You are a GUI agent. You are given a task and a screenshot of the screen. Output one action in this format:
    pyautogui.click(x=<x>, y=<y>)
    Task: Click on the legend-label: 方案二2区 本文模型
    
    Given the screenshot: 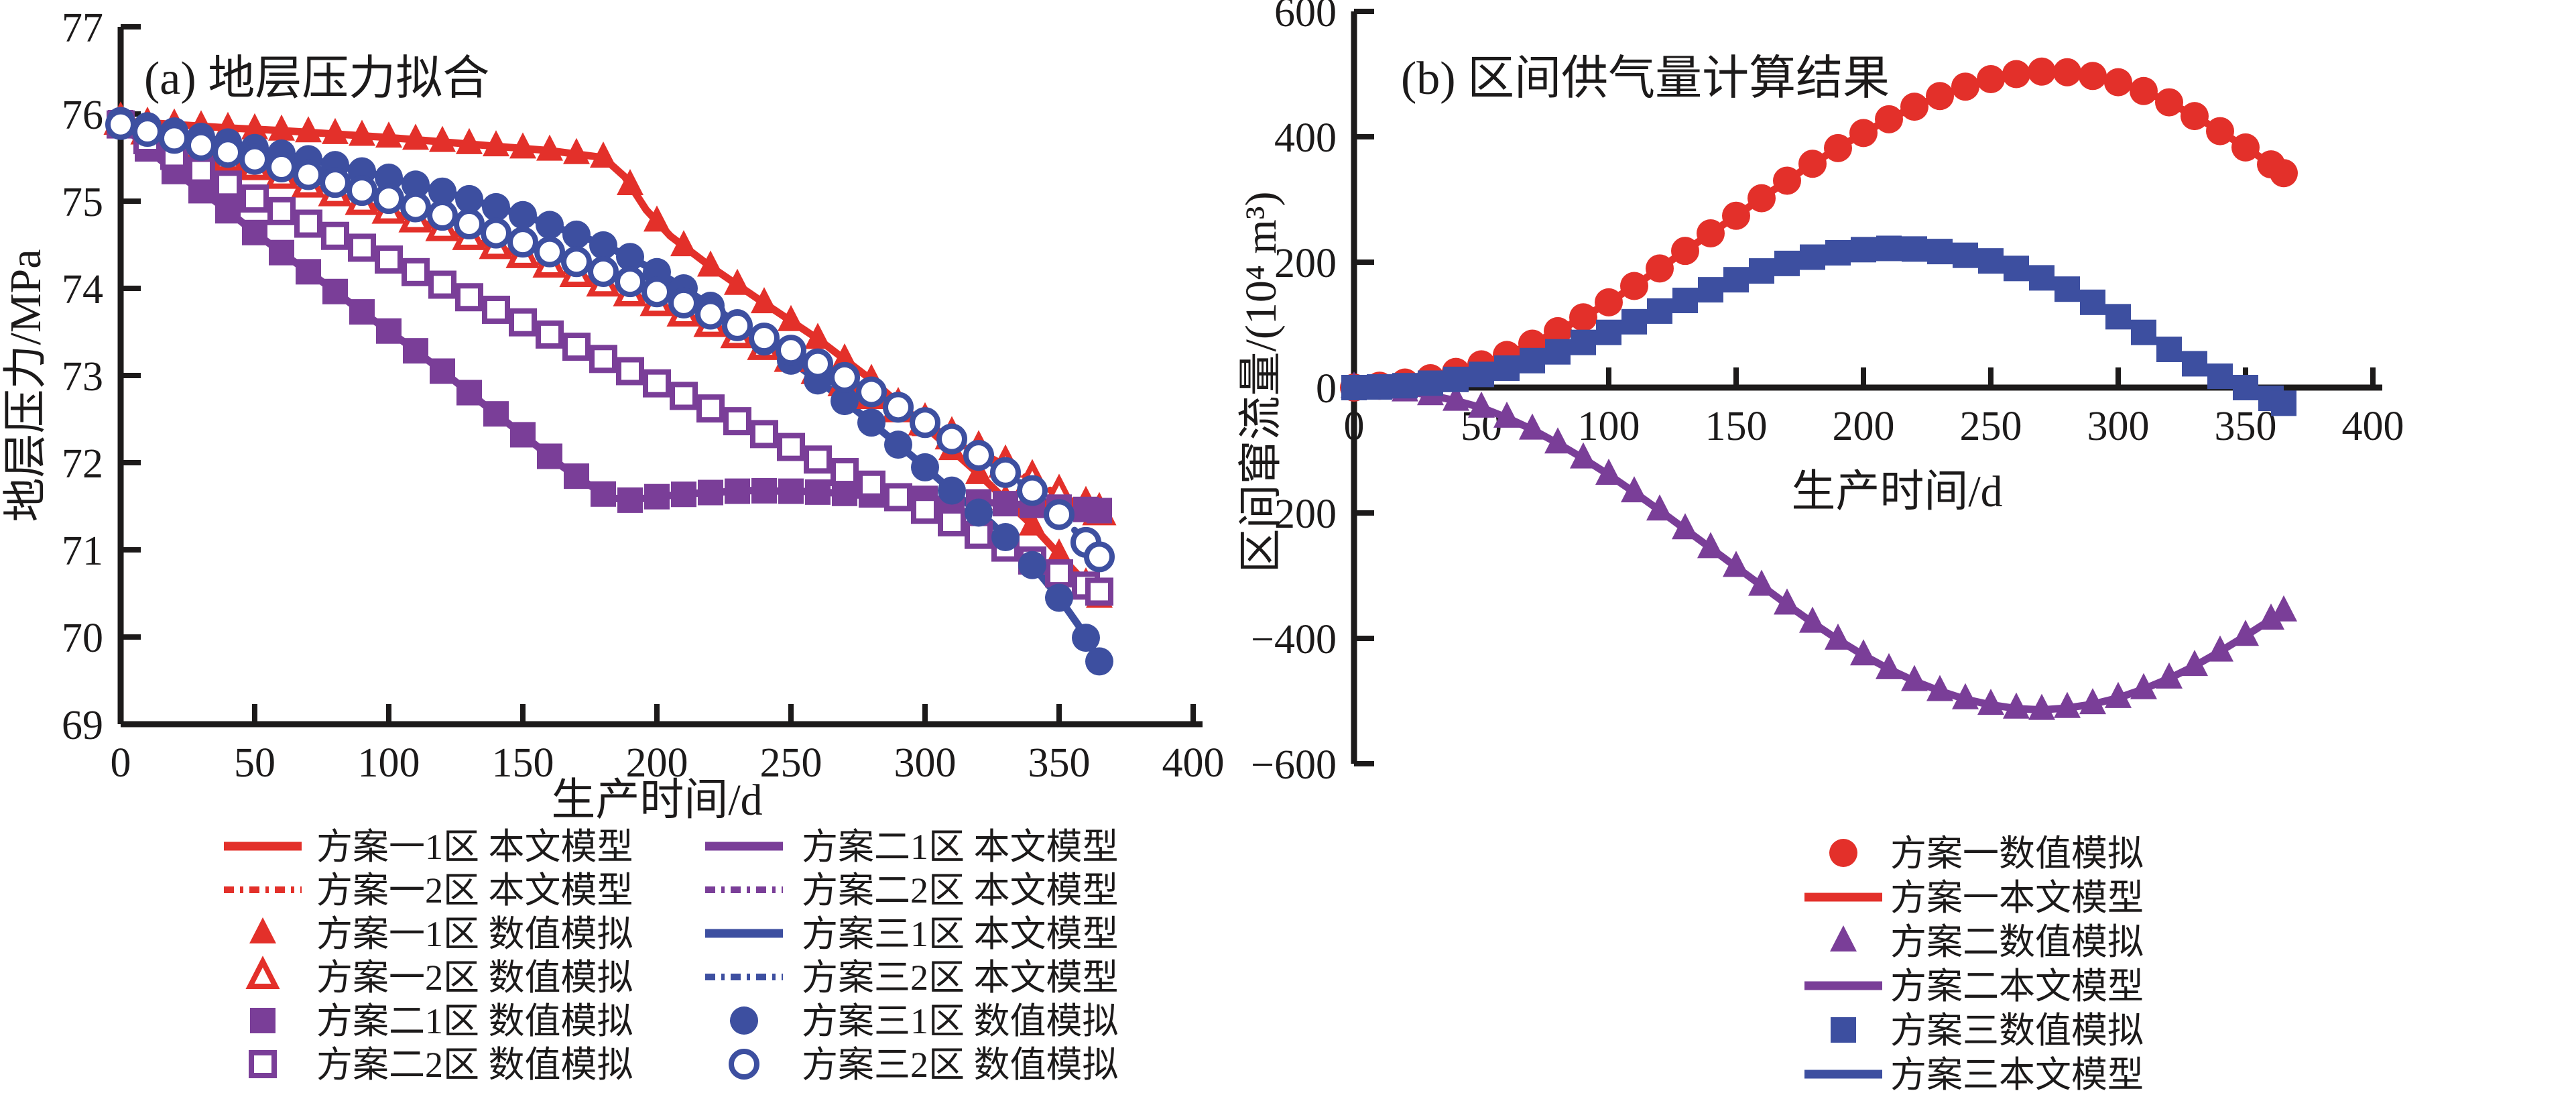 What is the action you would take?
    pyautogui.click(x=961, y=891)
    